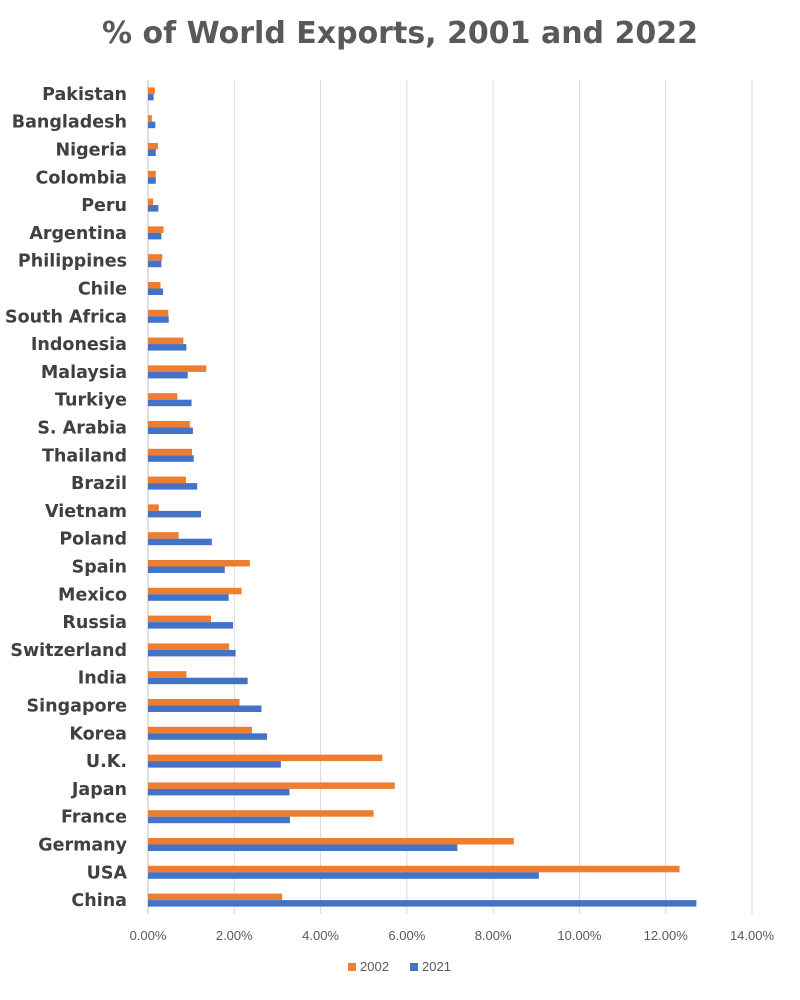 This screenshot has width=800, height=1000. I want to click on x-tick-label: 10.00%, so click(579, 935).